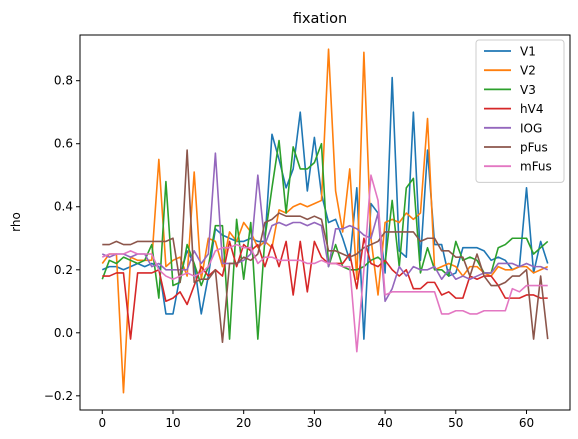  I want to click on y-tick-label: 0.8, so click(63, 81).